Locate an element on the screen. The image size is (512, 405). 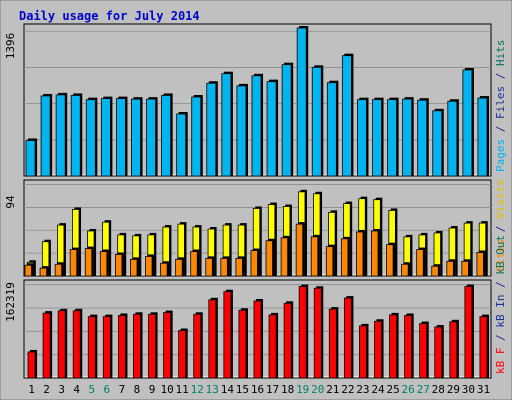
bar-sites-day-4-fill is located at coordinates (73, 263).